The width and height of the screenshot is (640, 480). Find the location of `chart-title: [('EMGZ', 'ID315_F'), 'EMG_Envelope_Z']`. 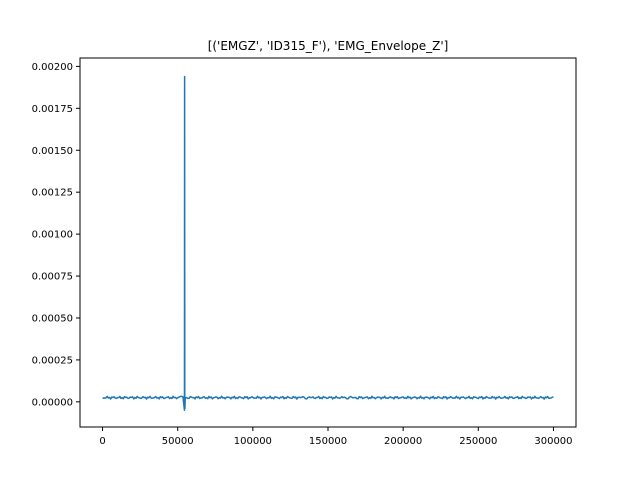

chart-title: [('EMGZ', 'ID315_F'), 'EMG_Envelope_Z'] is located at coordinates (328, 46).